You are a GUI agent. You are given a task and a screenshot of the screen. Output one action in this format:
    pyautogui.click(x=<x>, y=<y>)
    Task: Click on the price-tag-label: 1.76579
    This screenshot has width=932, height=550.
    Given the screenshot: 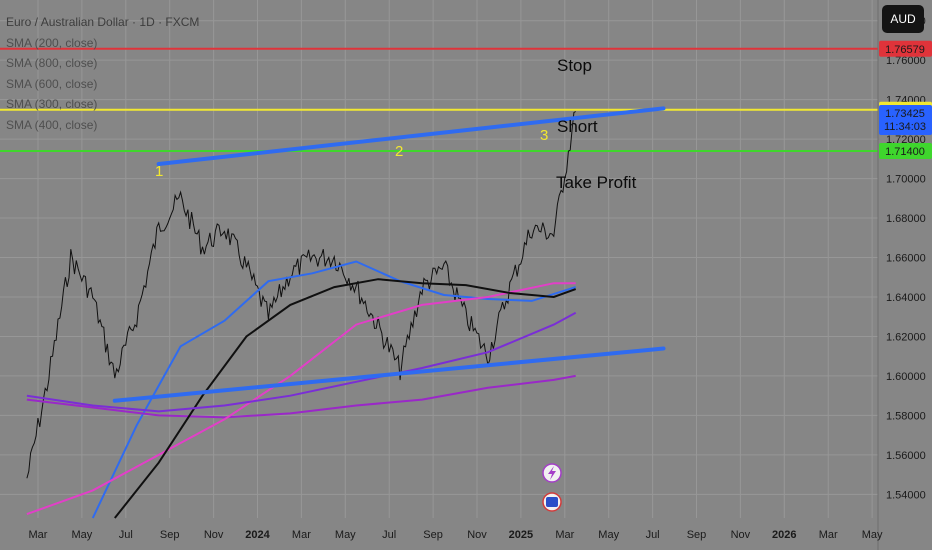 What is the action you would take?
    pyautogui.click(x=905, y=50)
    